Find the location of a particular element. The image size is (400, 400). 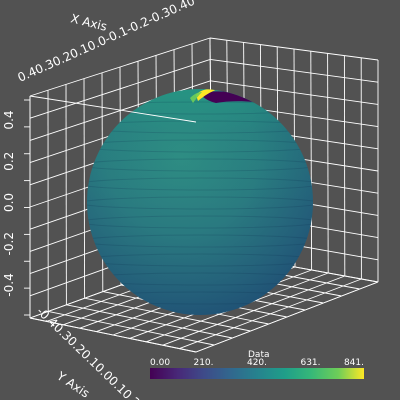

z-axis-tick-labels: 0.4 0.2 0.0 -0.2 -0.4 is located at coordinates (9, 203).